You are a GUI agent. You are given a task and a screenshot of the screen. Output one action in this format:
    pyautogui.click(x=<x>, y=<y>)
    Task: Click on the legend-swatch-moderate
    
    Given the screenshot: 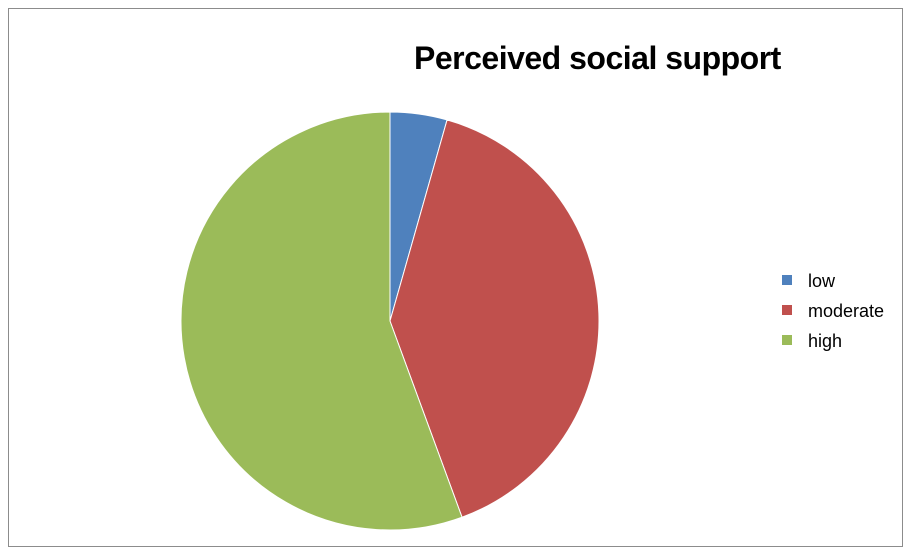 What is the action you would take?
    pyautogui.click(x=787, y=310)
    